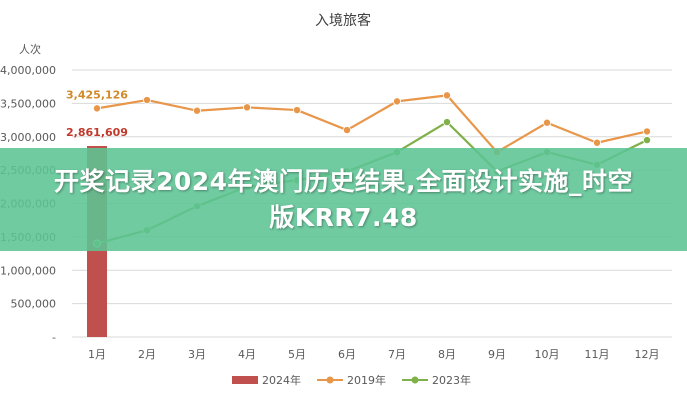 The width and height of the screenshot is (687, 404). What do you see at coordinates (343, 20) in the screenshot?
I see `chart-title: 入境旅客` at bounding box center [343, 20].